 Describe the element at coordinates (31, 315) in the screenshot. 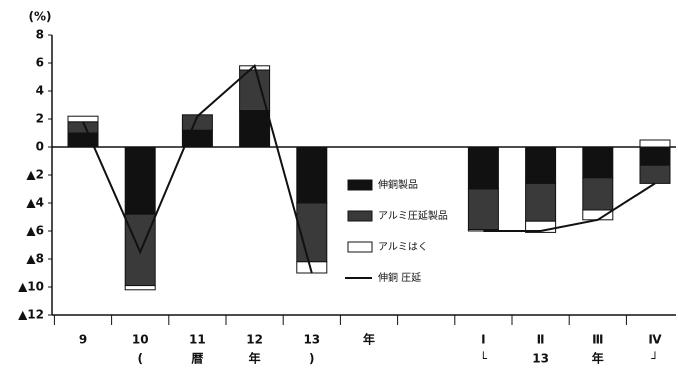

I see `y-tick-label: ▲12` at that location.